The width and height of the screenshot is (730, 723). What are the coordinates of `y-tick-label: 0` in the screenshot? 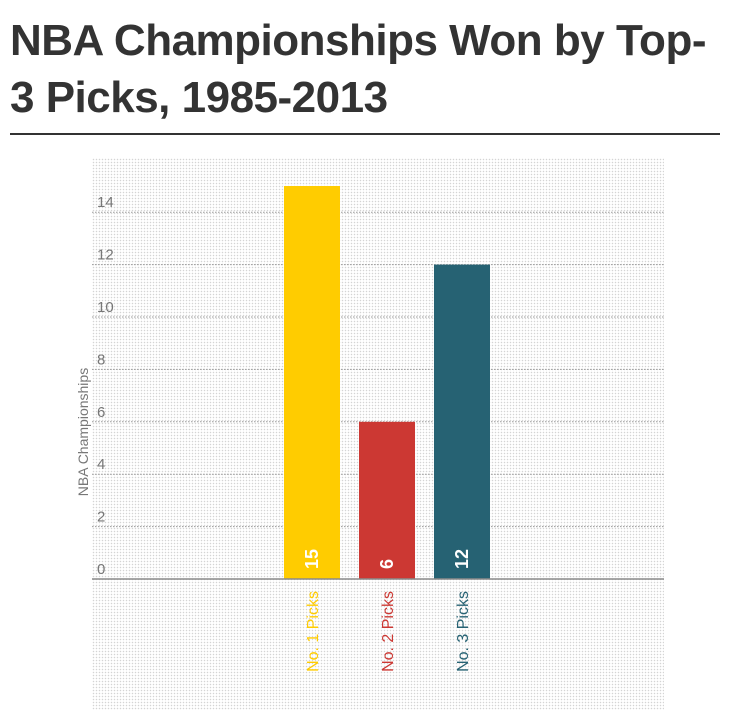 It's located at (101, 569).